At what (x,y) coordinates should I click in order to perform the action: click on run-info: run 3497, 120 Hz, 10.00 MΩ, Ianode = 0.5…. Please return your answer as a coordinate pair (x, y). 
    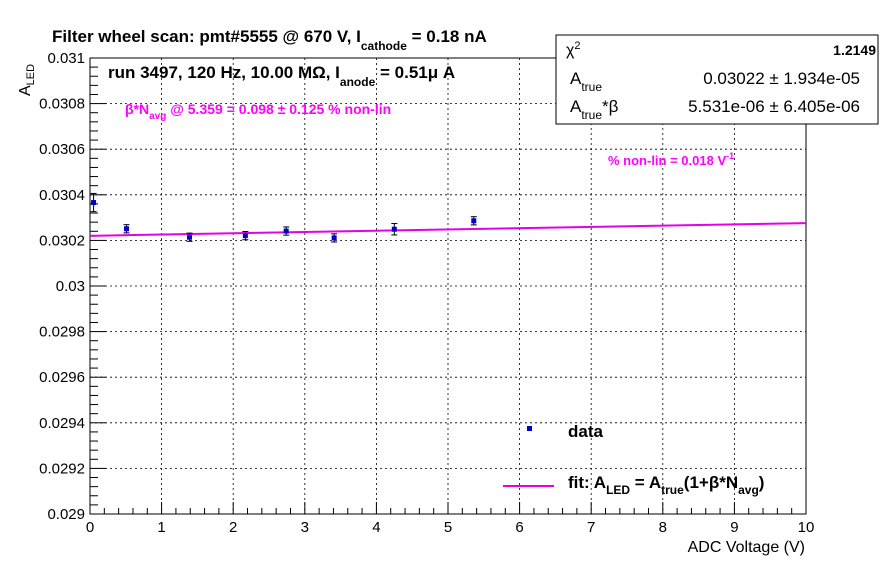
    Looking at the image, I should click on (281, 76).